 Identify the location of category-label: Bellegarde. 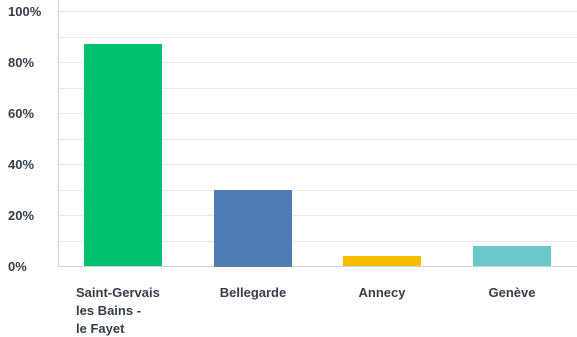
(253, 292).